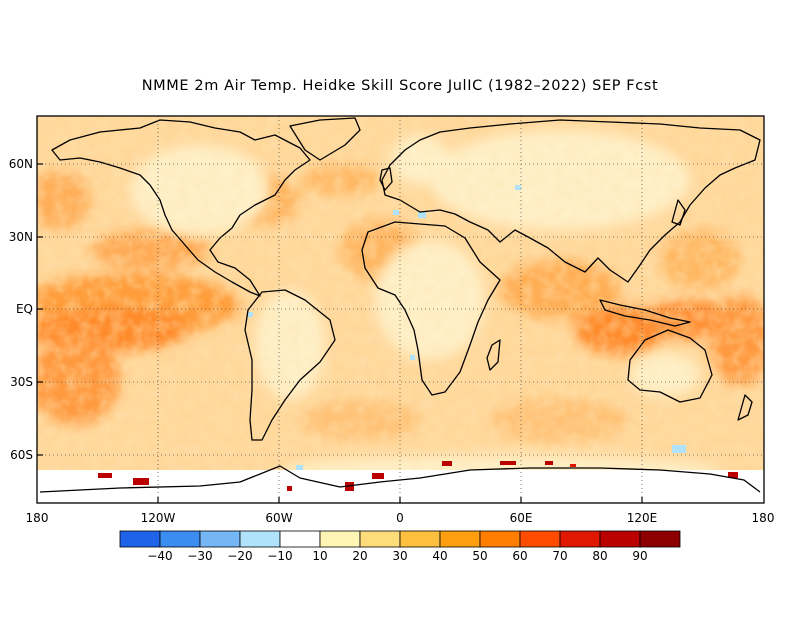 The height and width of the screenshot is (618, 800). What do you see at coordinates (678, 212) in the screenshot?
I see `coast-japan` at bounding box center [678, 212].